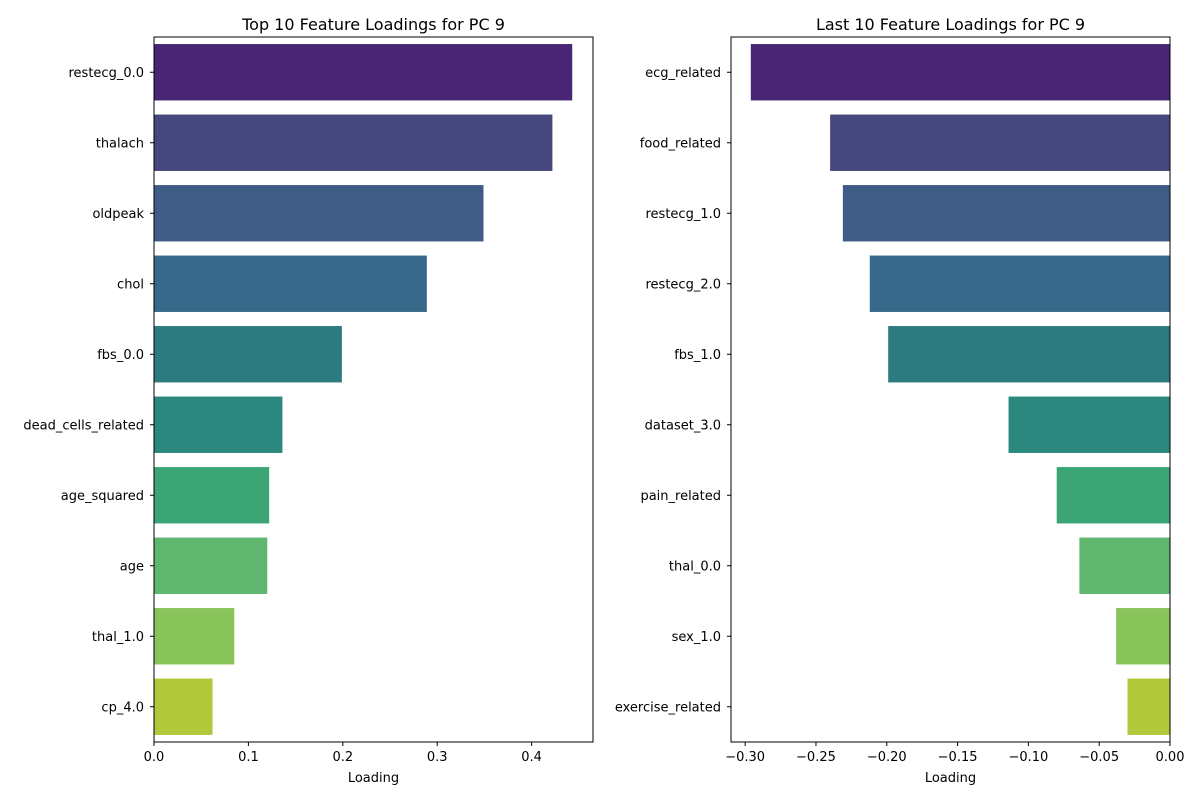 This screenshot has width=1200, height=800. What do you see at coordinates (1170, 757) in the screenshot?
I see `x-tick-label: 0.00` at bounding box center [1170, 757].